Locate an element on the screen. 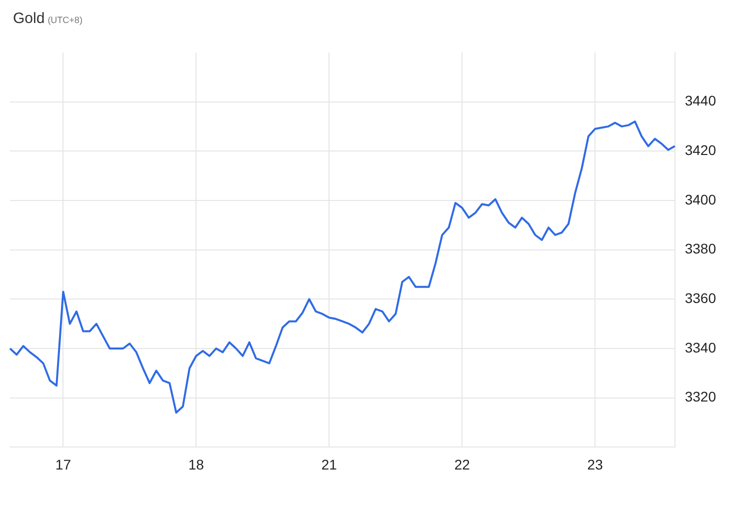  y-tick-label: 3380 is located at coordinates (700, 248).